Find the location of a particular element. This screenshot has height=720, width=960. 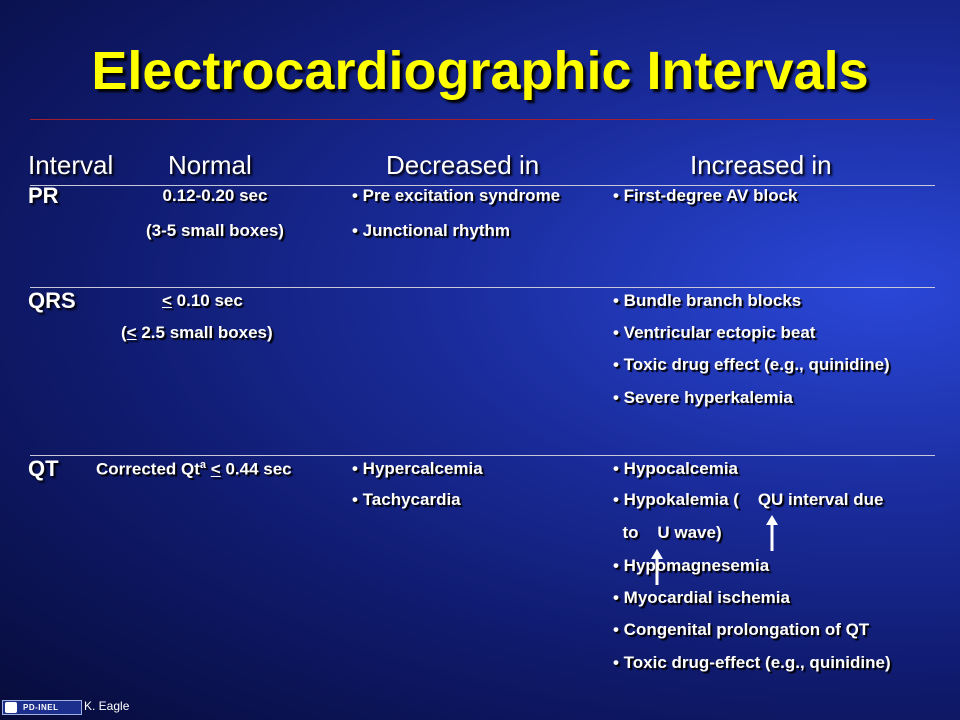

qt-normal-value-text: 0.44 sec is located at coordinates (256, 469).